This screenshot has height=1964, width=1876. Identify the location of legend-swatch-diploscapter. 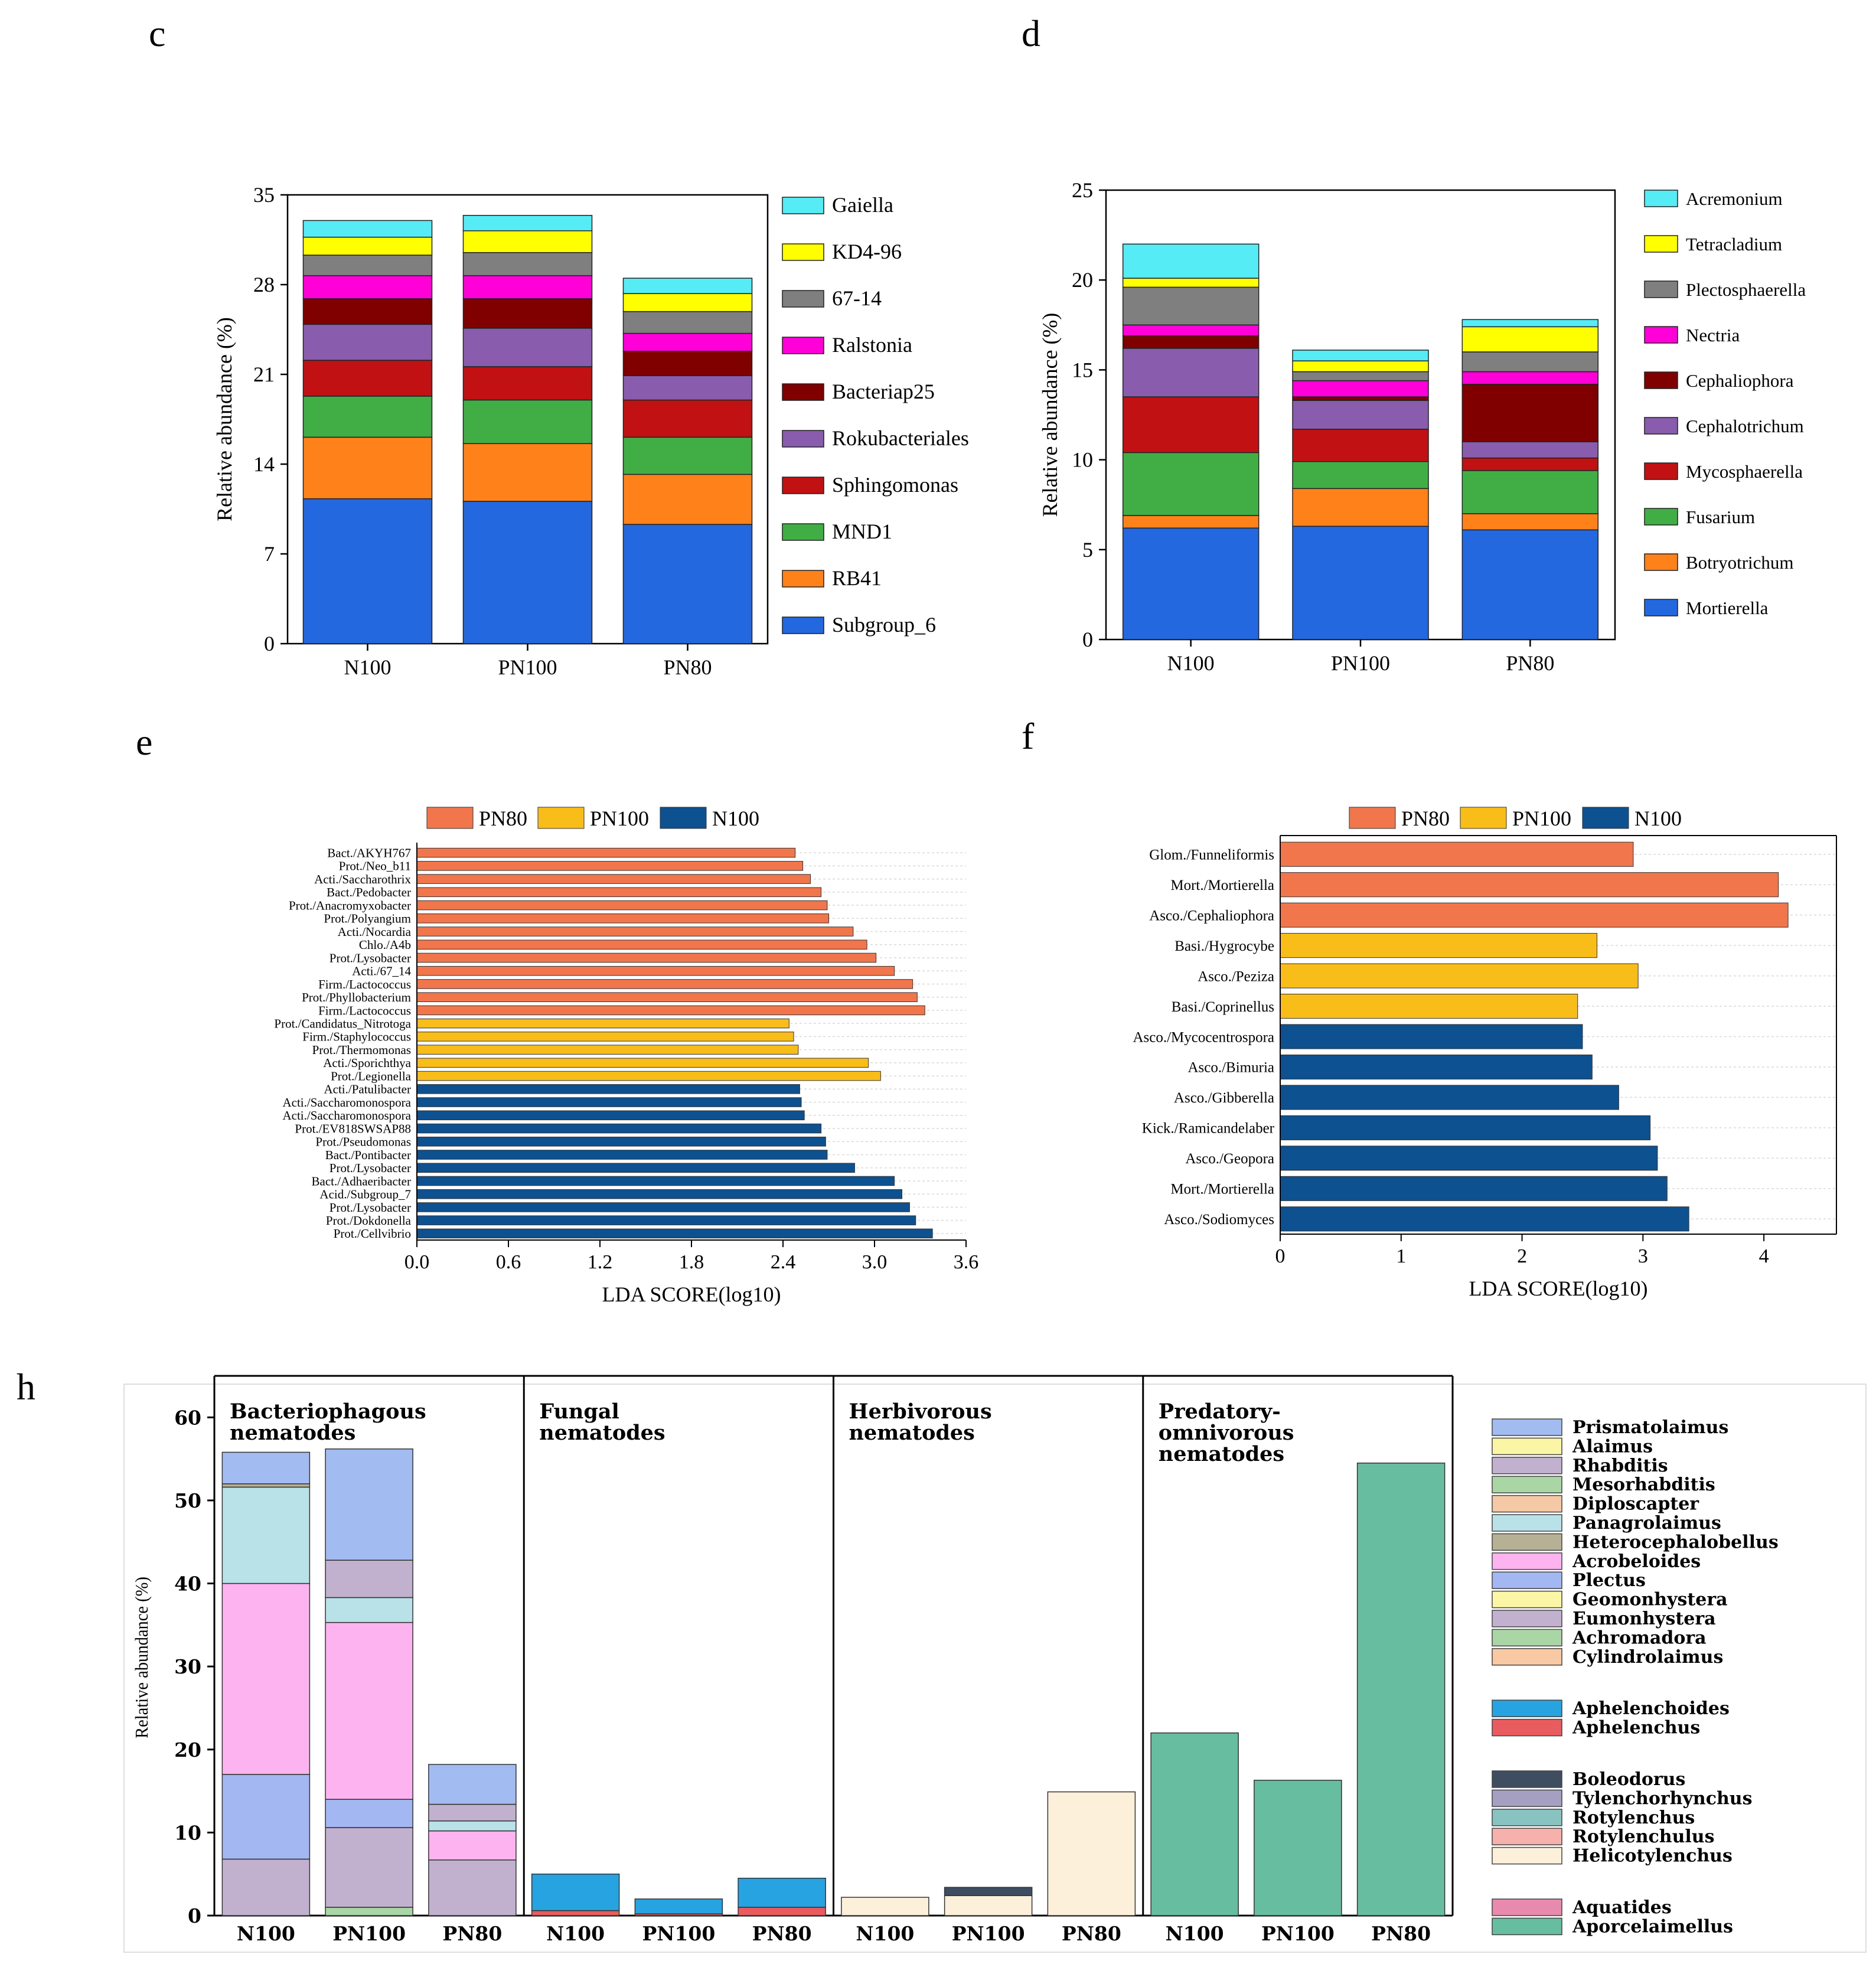
(1527, 1504).